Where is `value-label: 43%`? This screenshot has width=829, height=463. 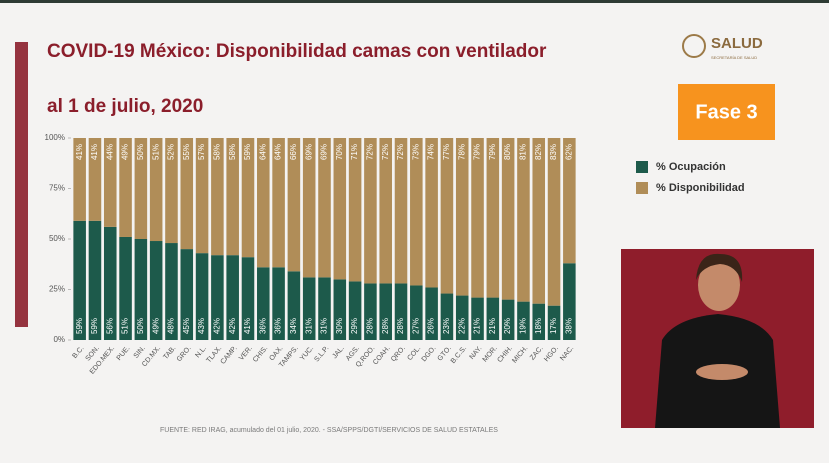 value-label: 43% is located at coordinates (201, 326).